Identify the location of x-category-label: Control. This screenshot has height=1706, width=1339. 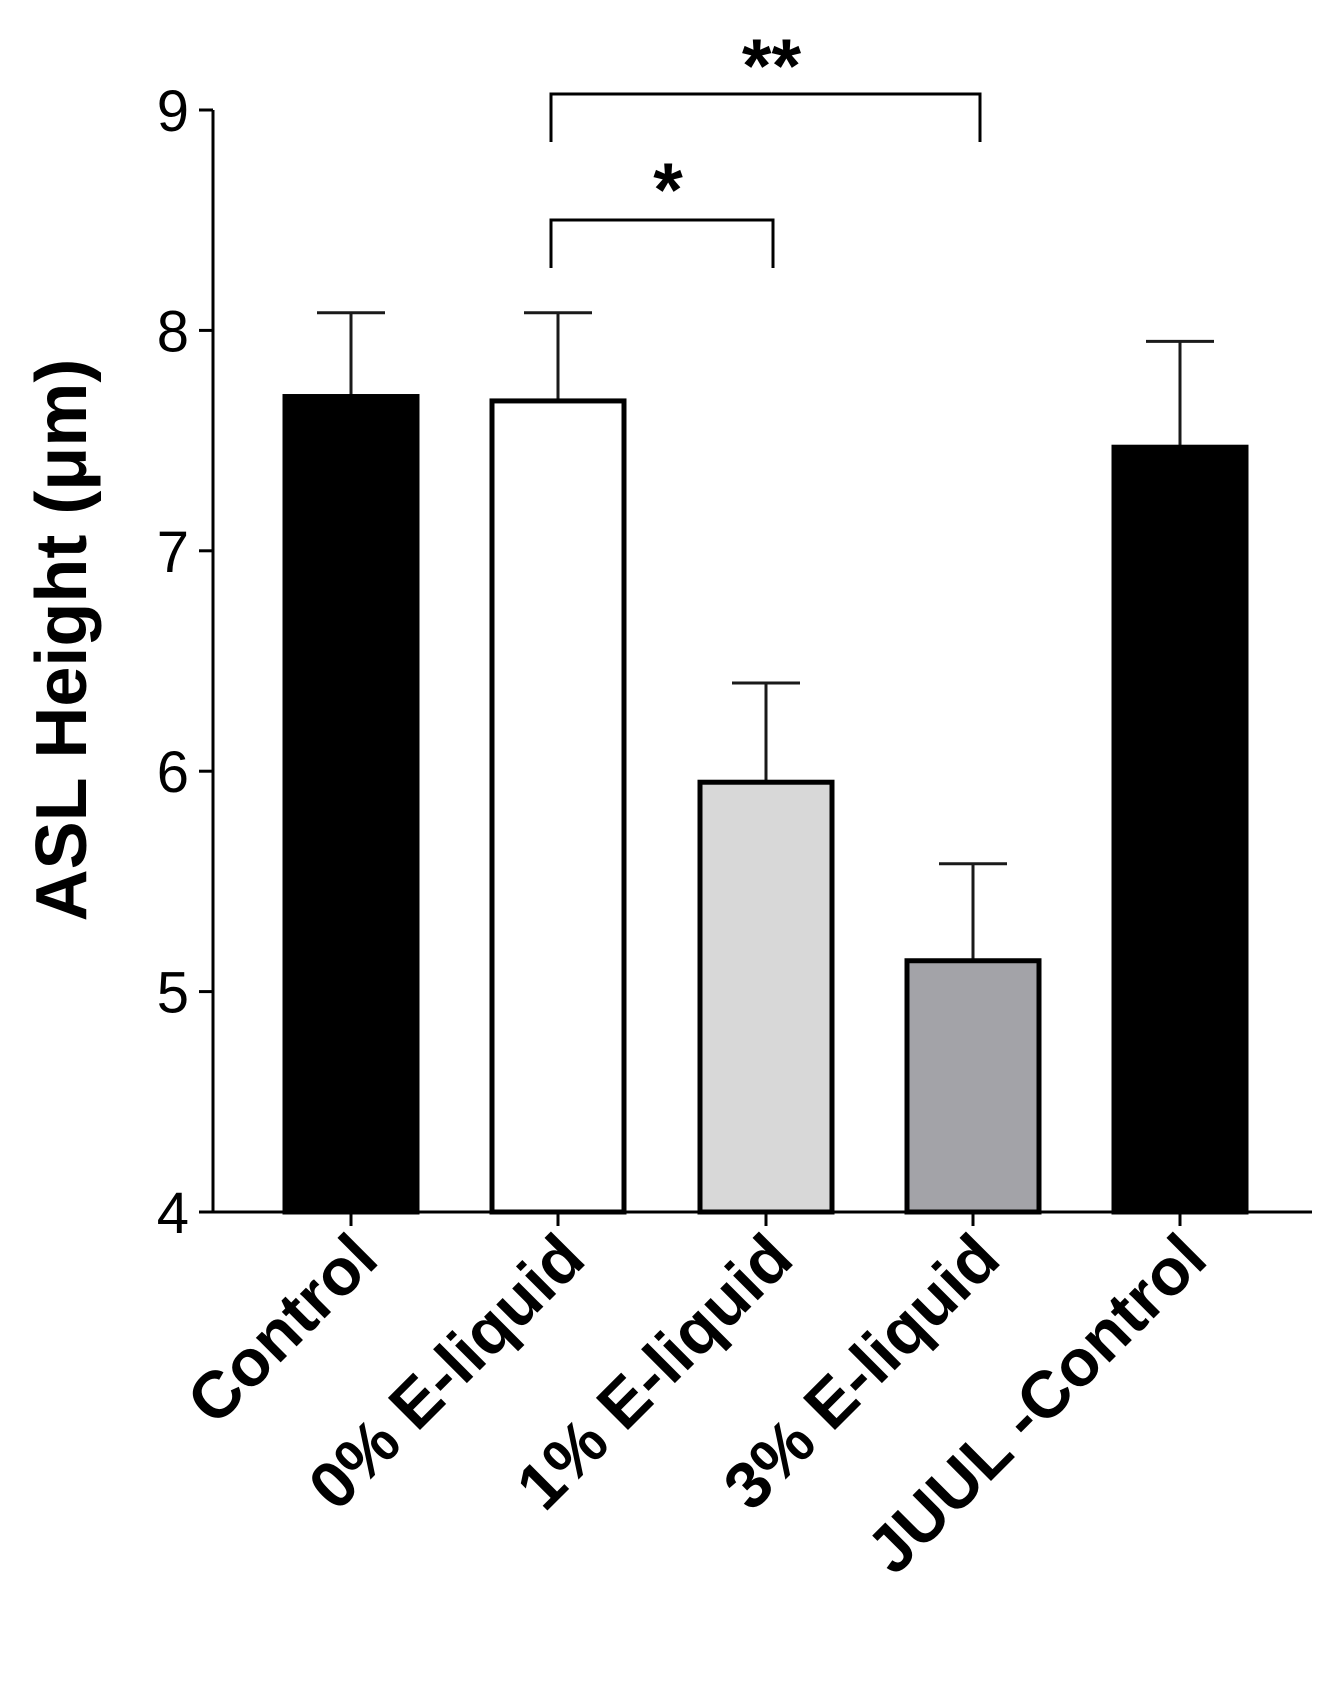
(282, 1329).